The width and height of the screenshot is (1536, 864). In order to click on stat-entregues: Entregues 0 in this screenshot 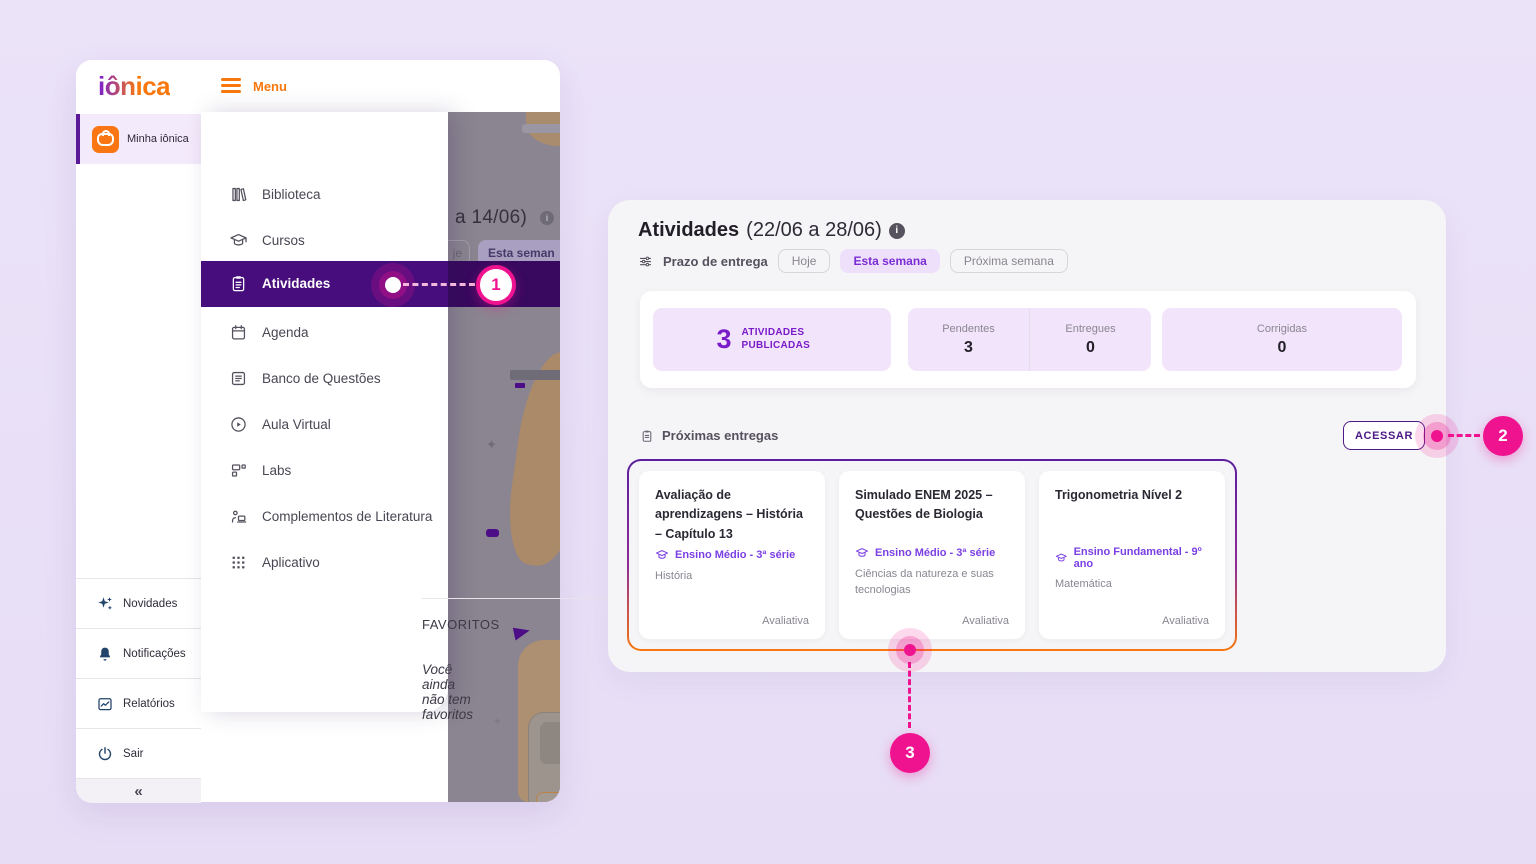, I will do `click(1090, 339)`.